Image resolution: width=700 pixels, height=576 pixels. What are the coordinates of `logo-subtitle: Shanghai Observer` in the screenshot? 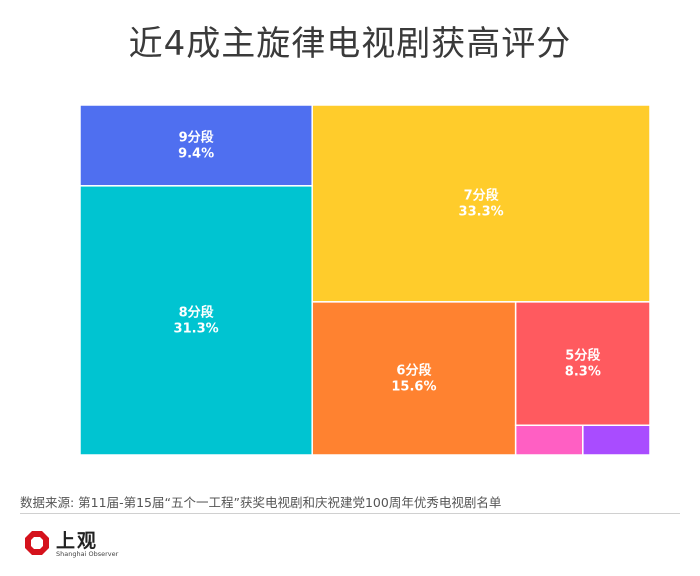 It's located at (87, 554).